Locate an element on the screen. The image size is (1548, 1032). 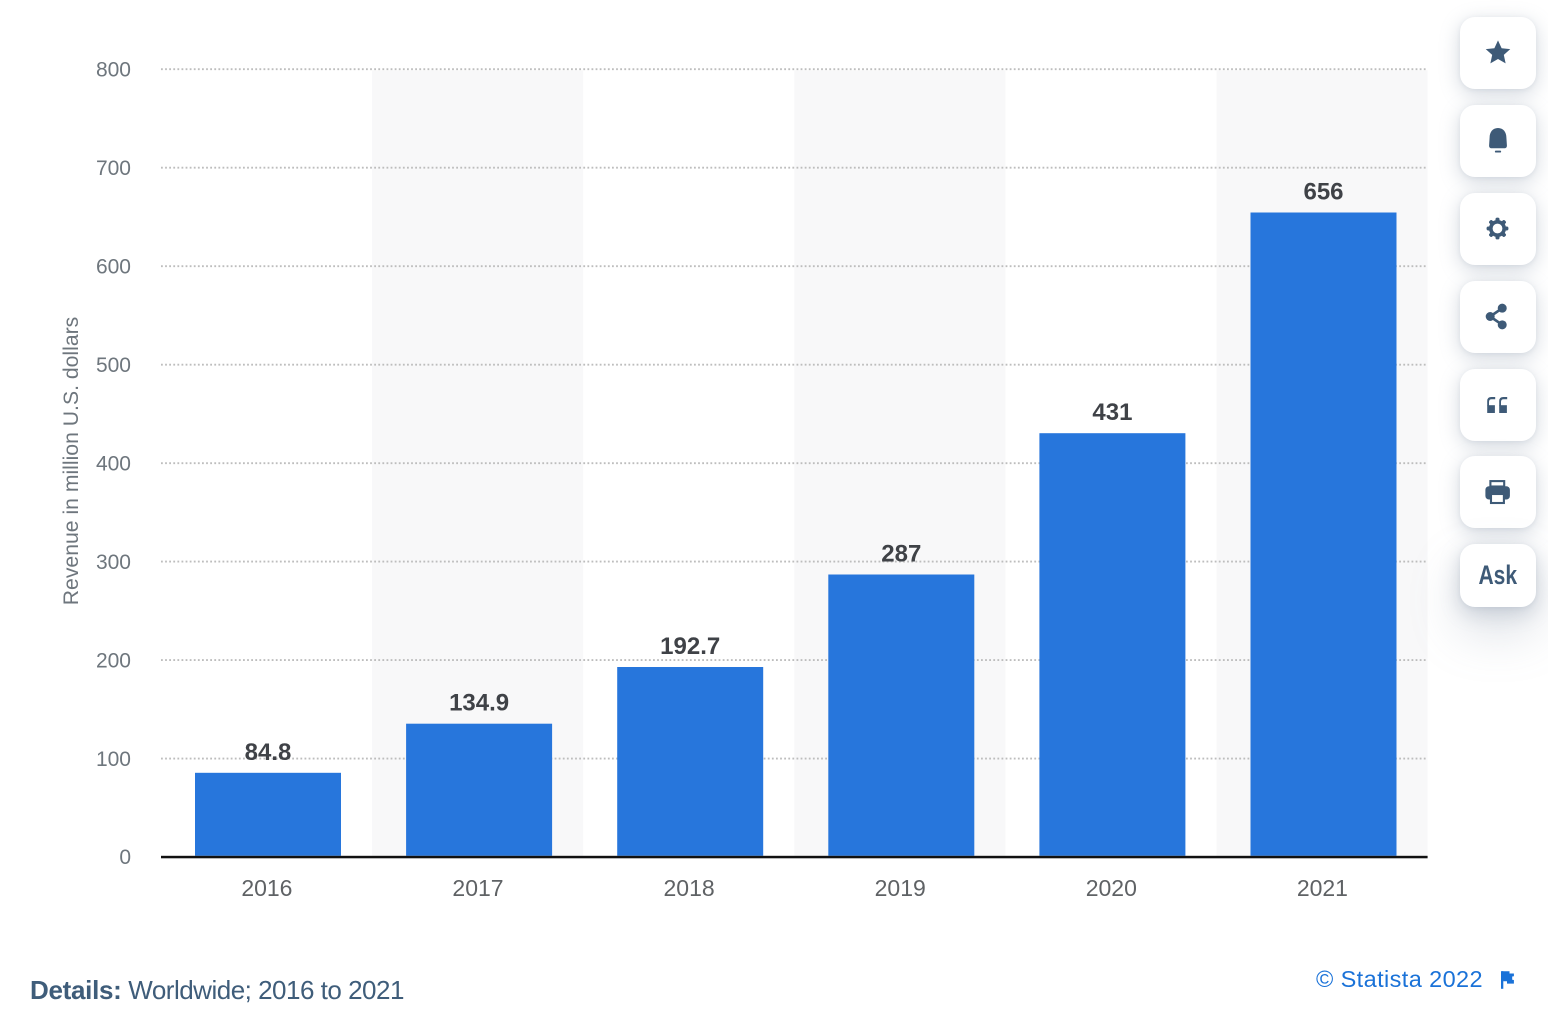
svg-text: 200 is located at coordinates (113, 661).